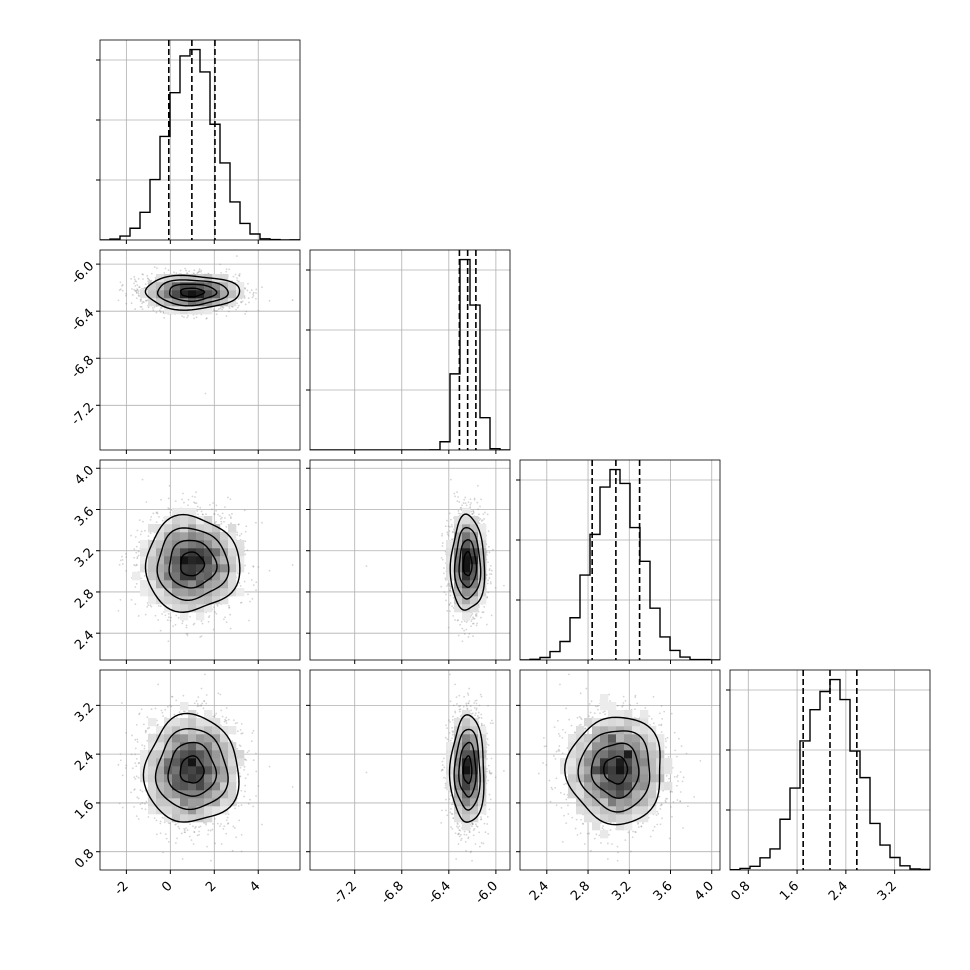 This screenshot has height=970, width=970. Describe the element at coordinates (620, 560) in the screenshot. I see `grid-lines` at that location.